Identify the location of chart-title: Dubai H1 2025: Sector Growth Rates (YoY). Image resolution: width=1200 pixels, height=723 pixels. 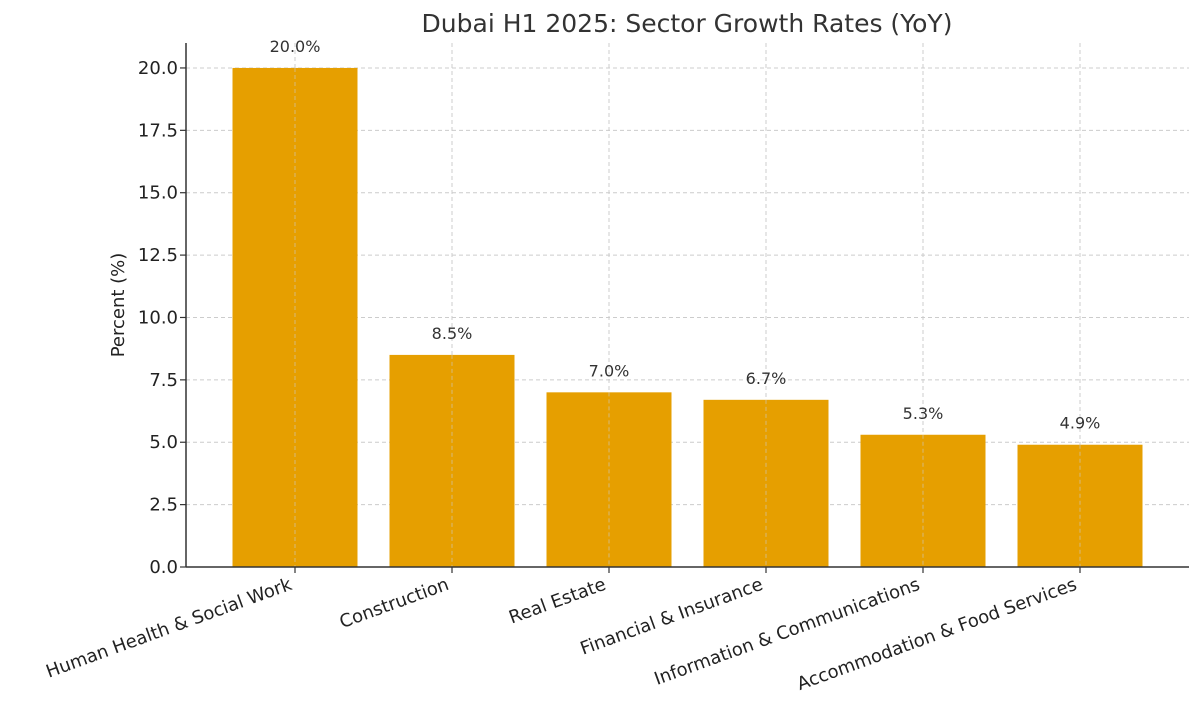
(687, 23).